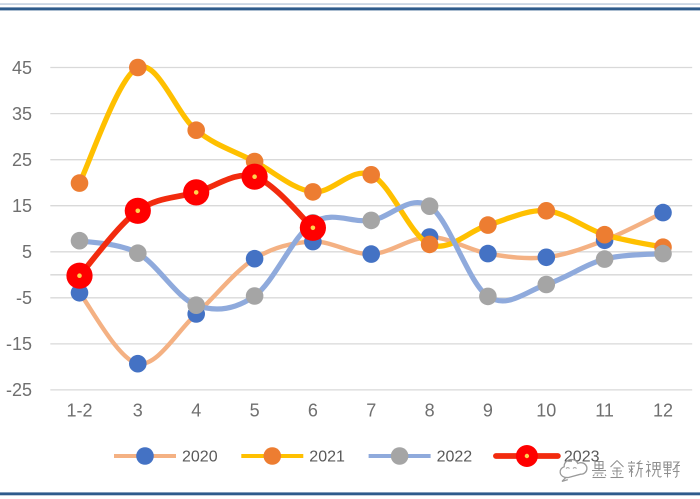 The height and width of the screenshot is (499, 700). What do you see at coordinates (313, 411) in the screenshot?
I see `svg-text: 6` at bounding box center [313, 411].